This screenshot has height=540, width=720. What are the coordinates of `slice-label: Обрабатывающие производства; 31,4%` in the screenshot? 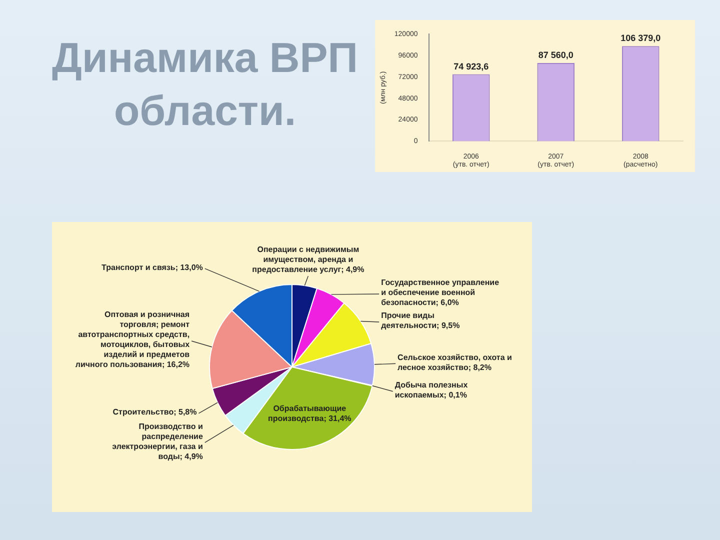 It's located at (310, 414).